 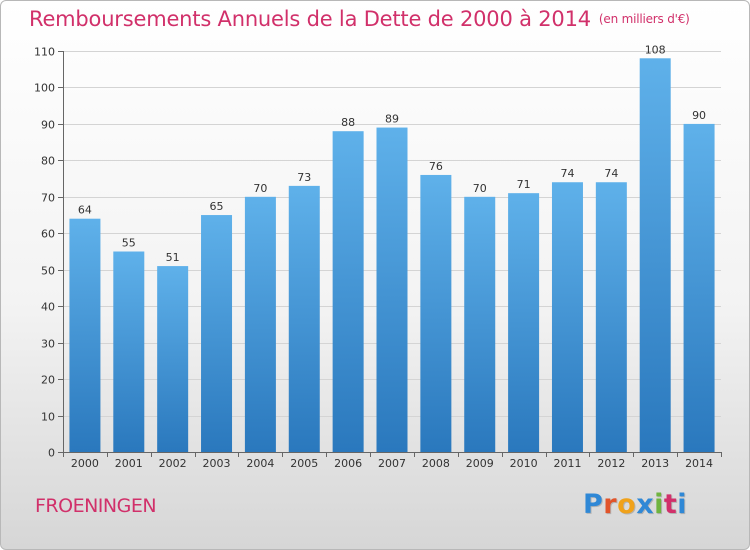 I want to click on x-tick-label-2003: 2003, so click(x=217, y=463).